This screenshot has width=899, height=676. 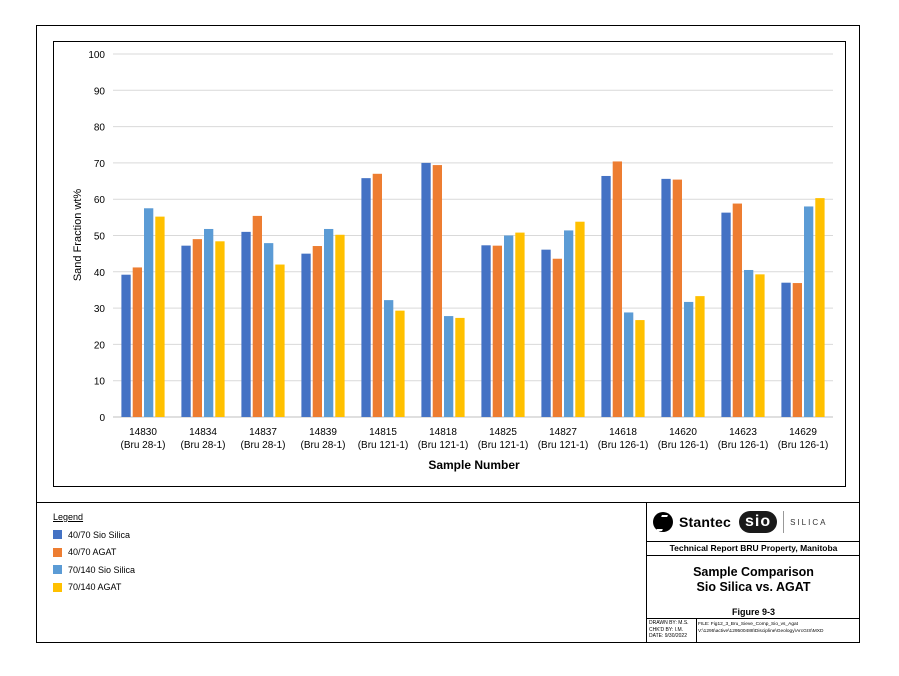 I want to click on legend-label: 70/140 Sio Silica, so click(x=102, y=569).